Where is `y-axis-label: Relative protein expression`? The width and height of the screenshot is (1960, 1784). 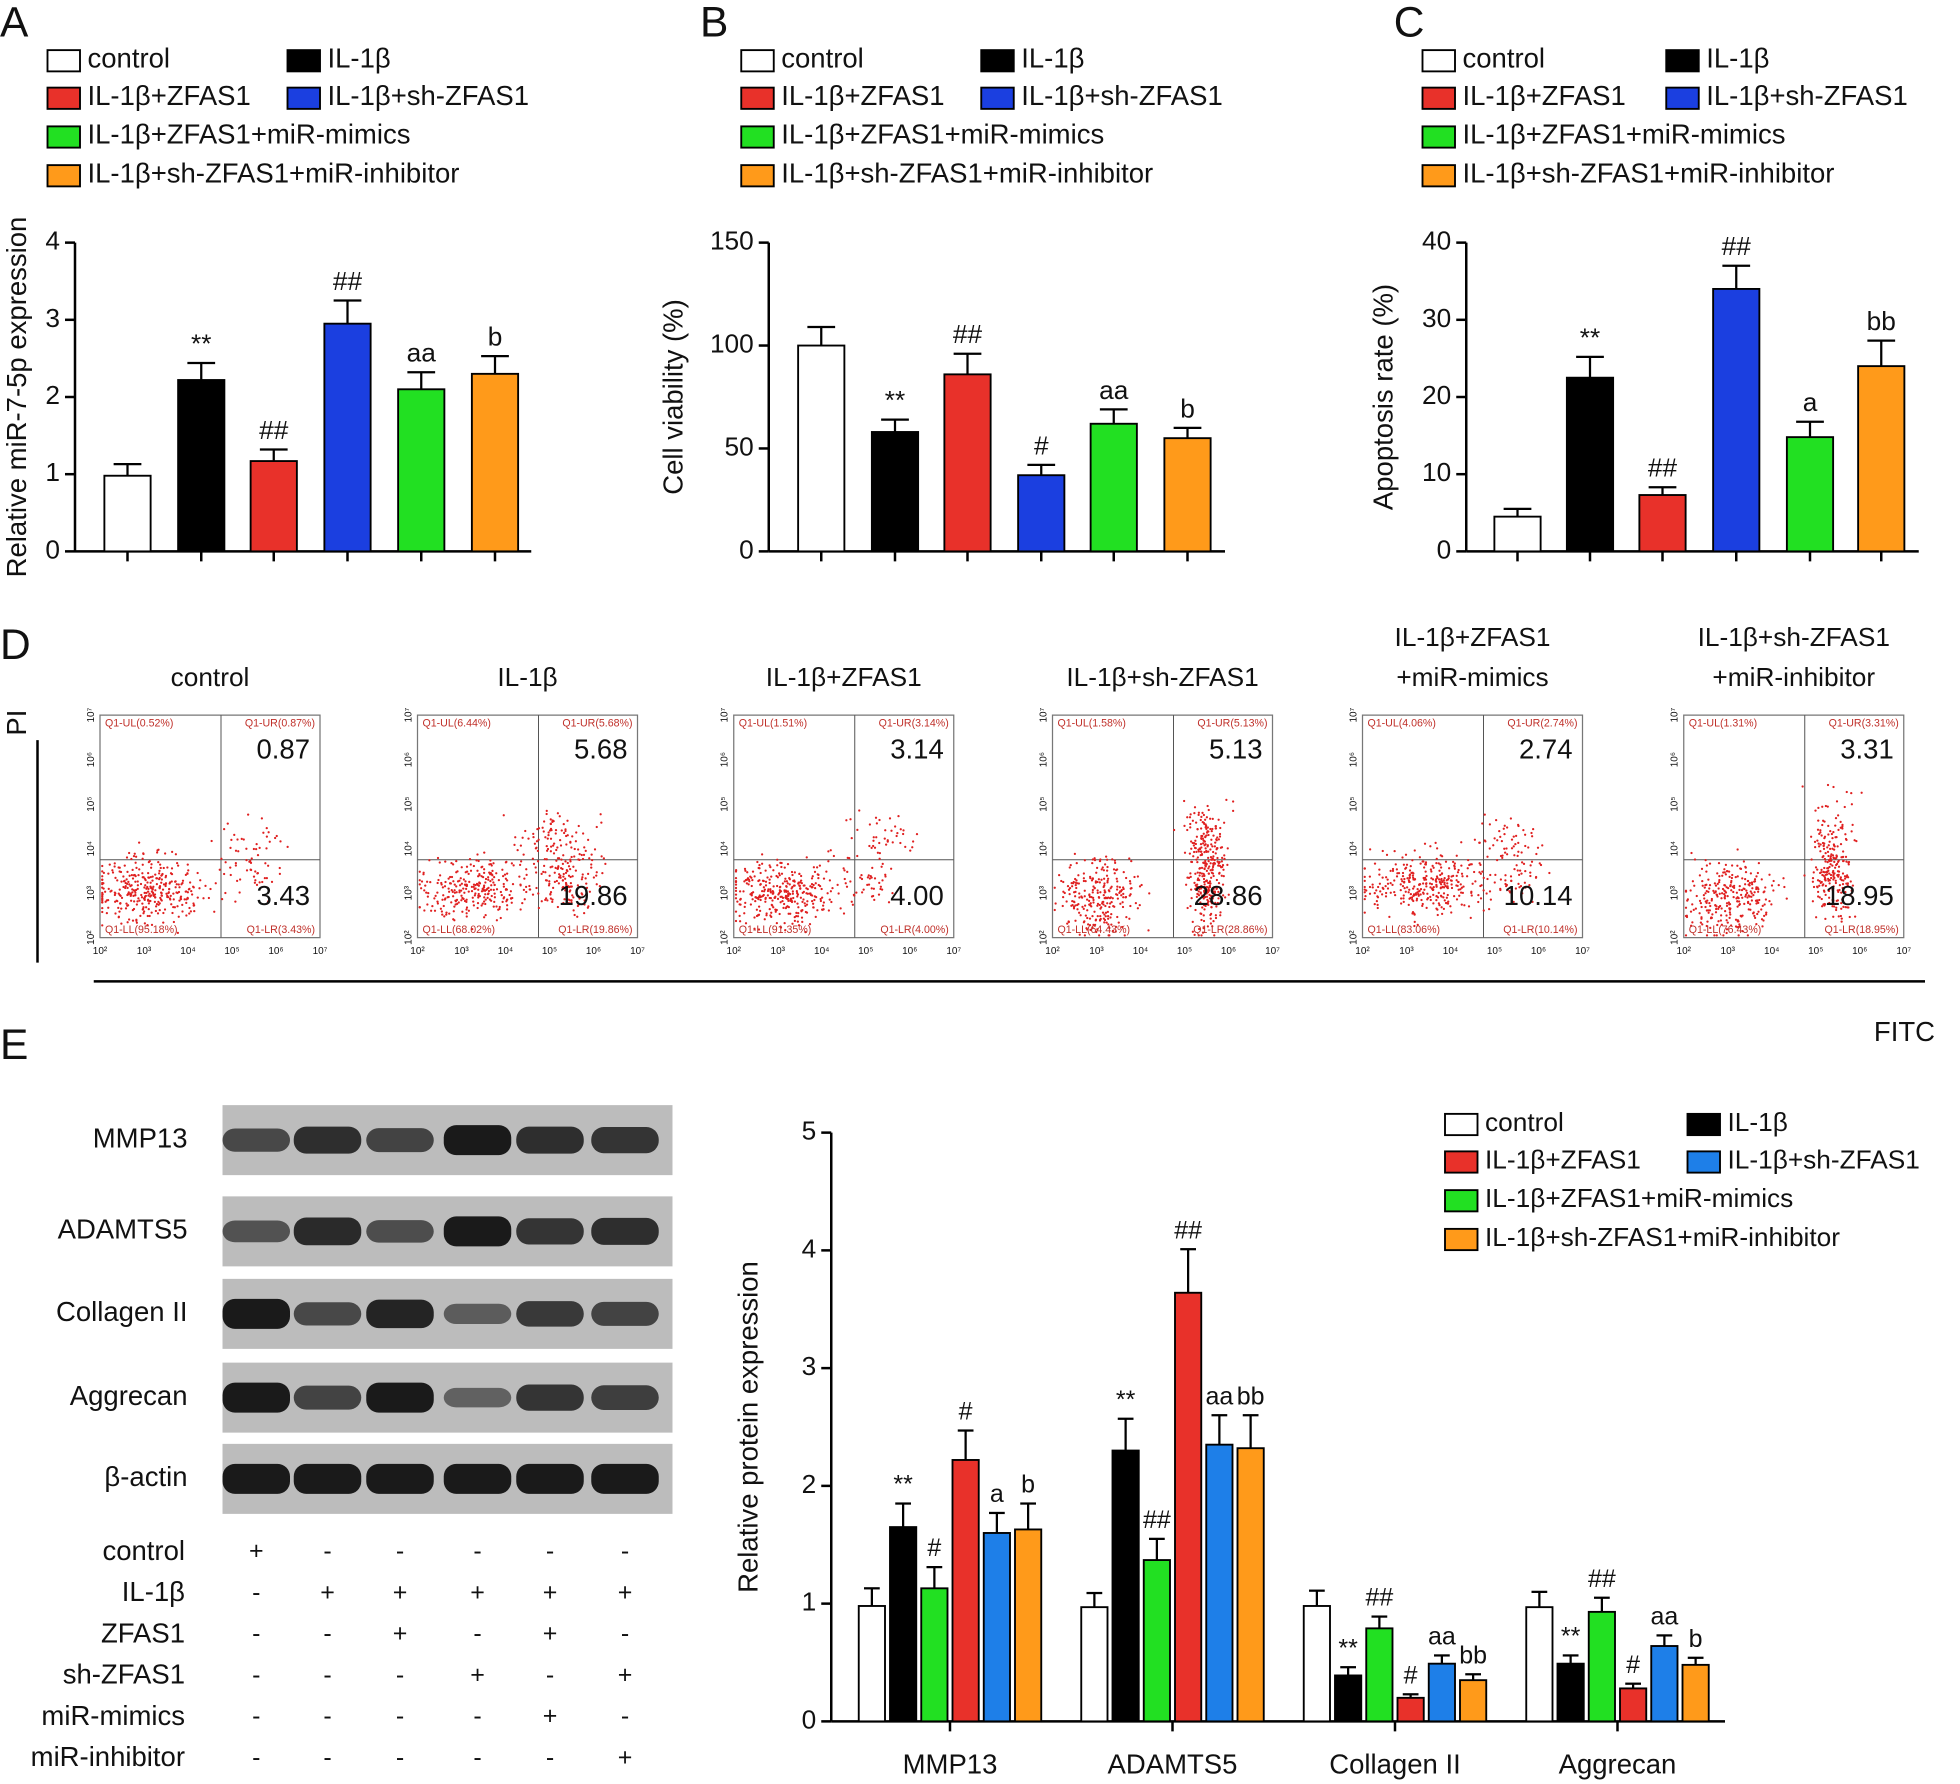 y-axis-label: Relative protein expression is located at coordinates (747, 1427).